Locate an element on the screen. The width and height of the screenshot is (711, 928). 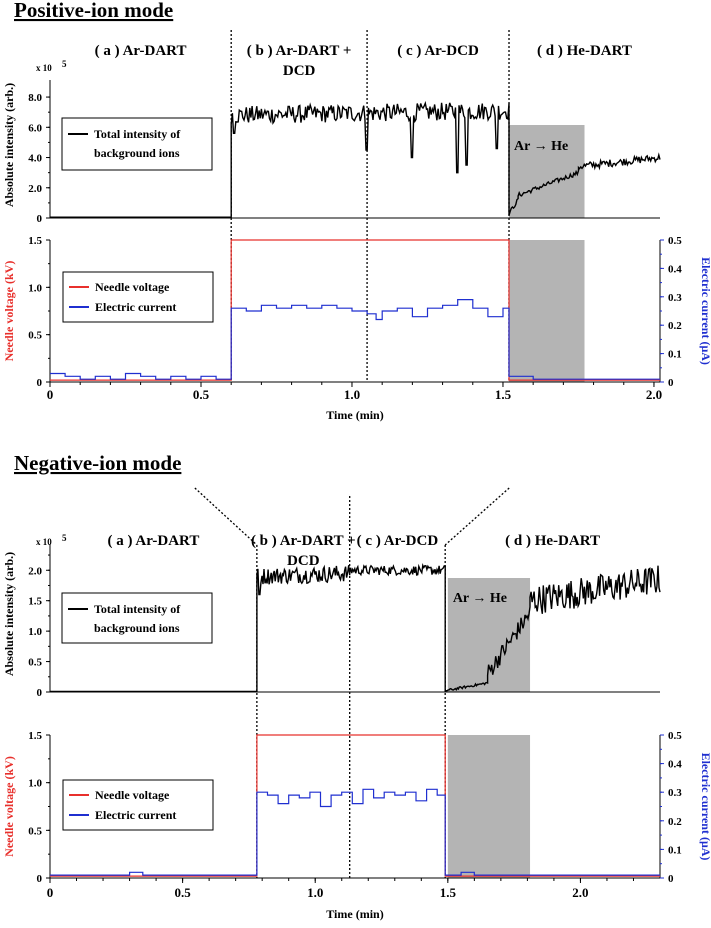
mode-title: Positive-ion mode is located at coordinates (93, 11).